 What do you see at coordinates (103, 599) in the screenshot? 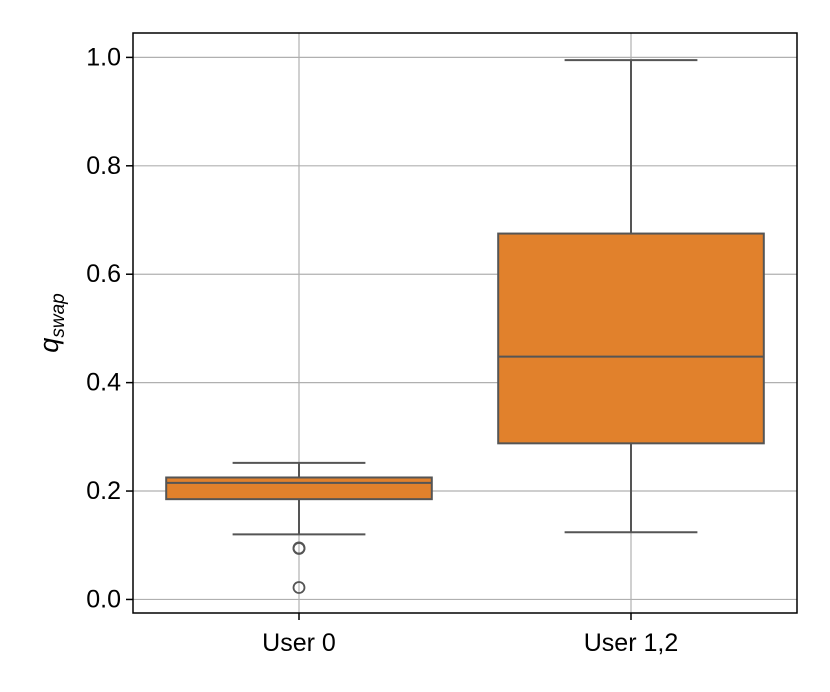
I see `y-tick-label-0: 0.0` at bounding box center [103, 599].